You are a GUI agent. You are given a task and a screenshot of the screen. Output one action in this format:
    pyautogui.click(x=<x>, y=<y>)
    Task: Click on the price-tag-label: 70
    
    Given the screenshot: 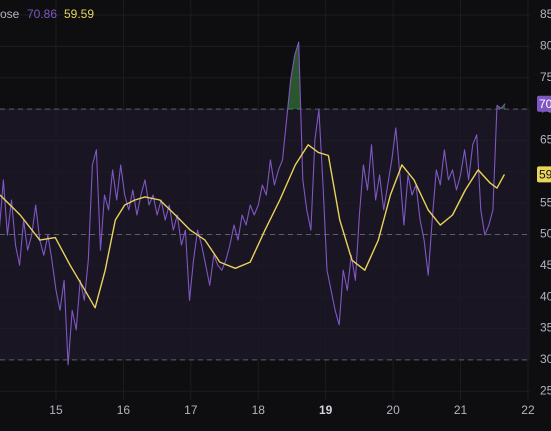 What is the action you would take?
    pyautogui.click(x=545, y=104)
    